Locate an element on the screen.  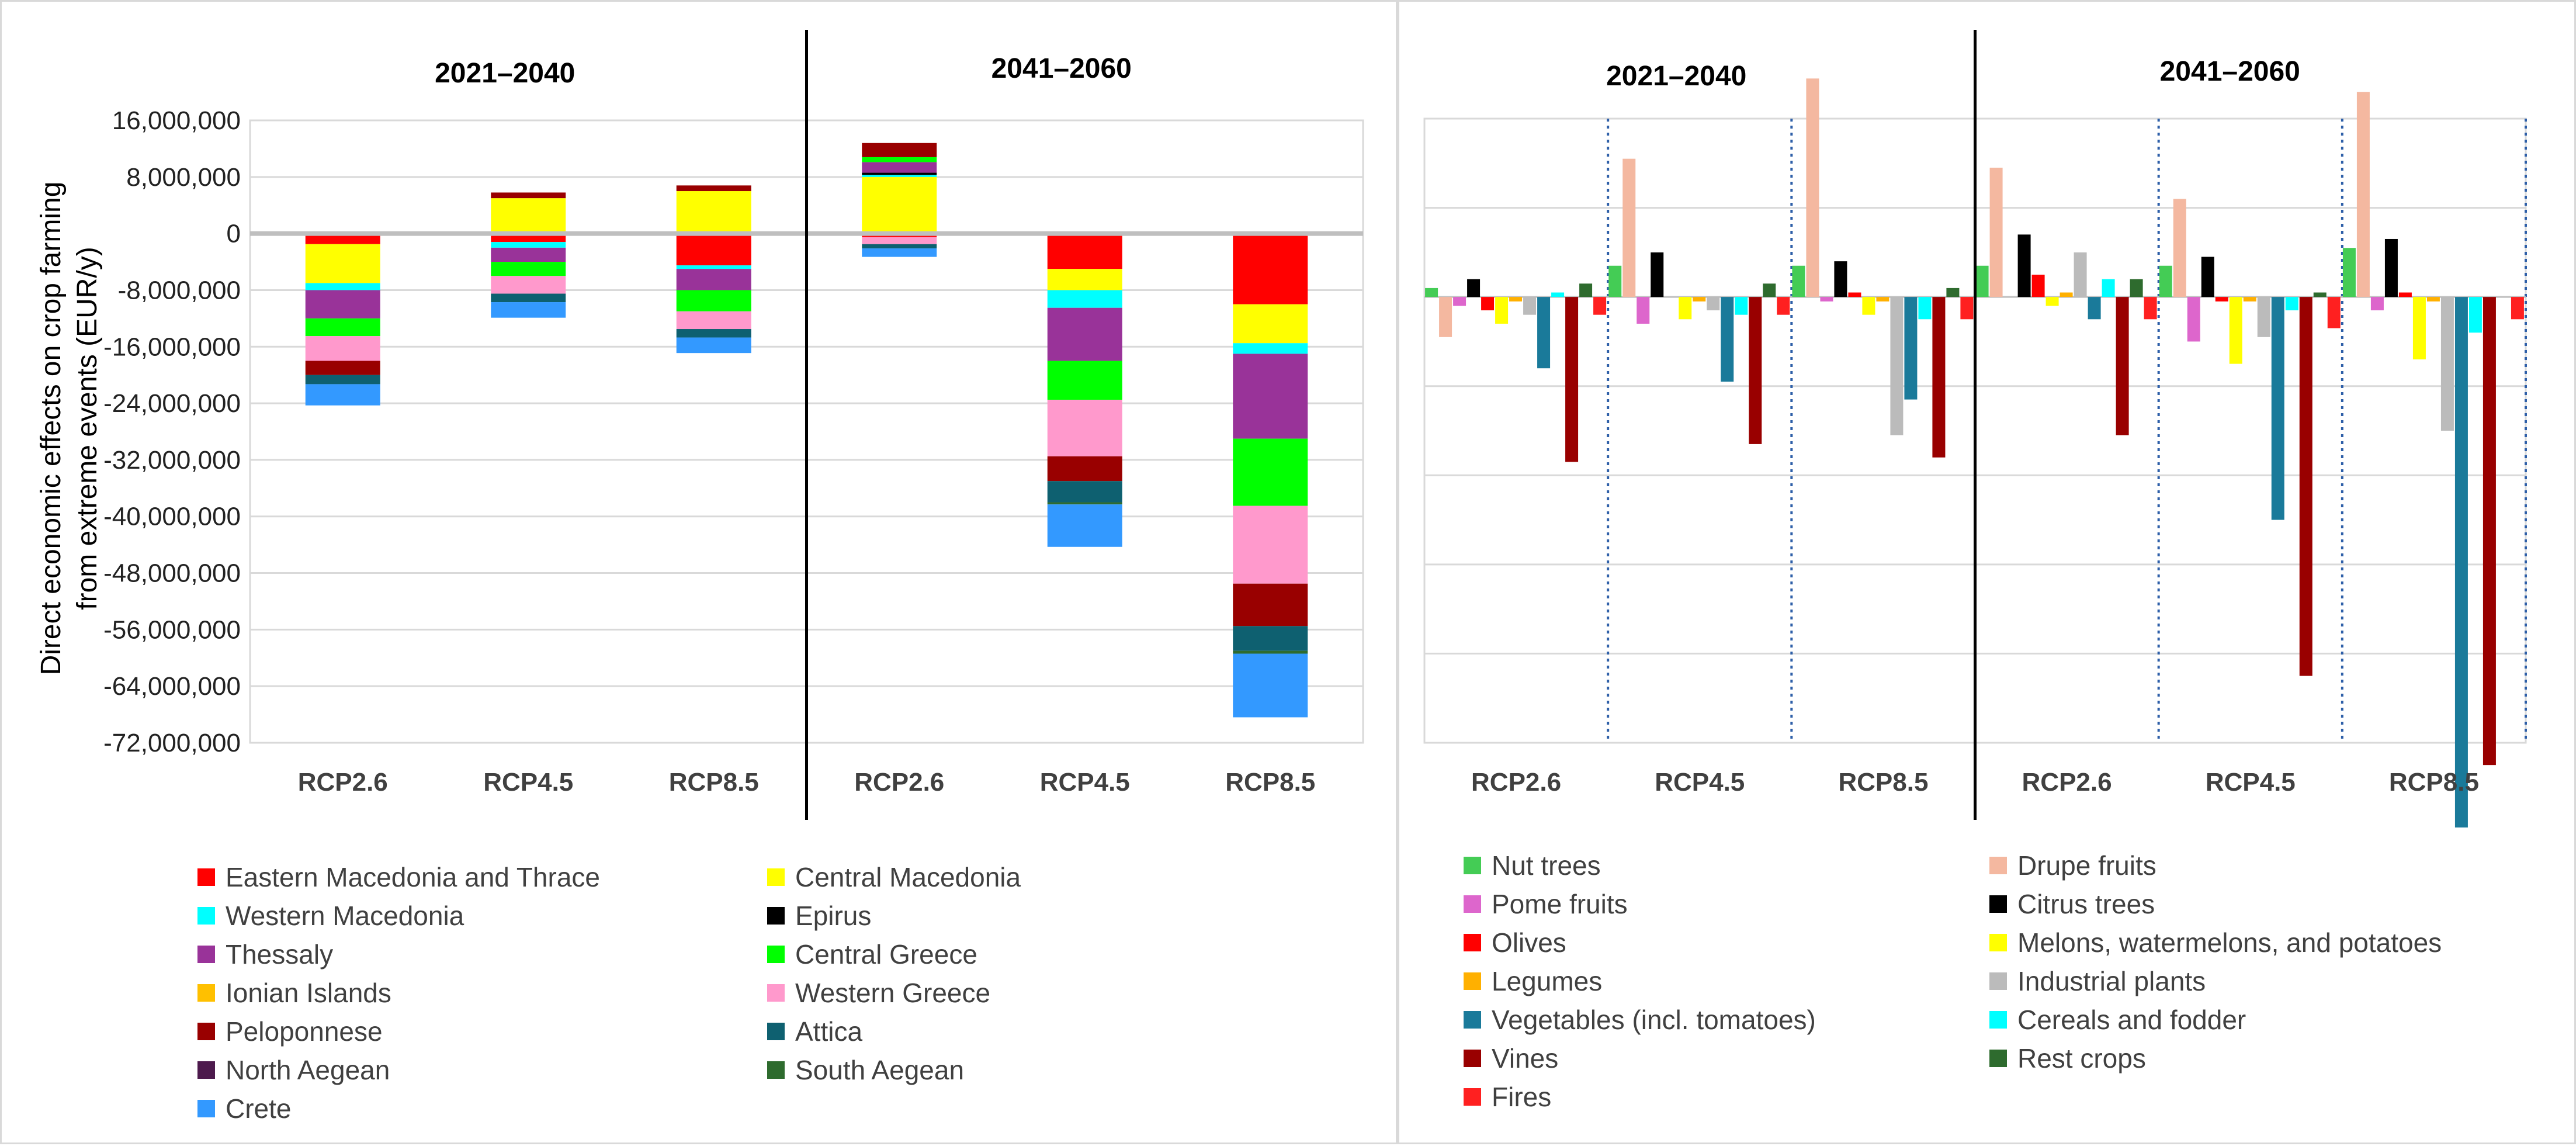
y-tick-label: 16,000,000 is located at coordinates (176, 120).